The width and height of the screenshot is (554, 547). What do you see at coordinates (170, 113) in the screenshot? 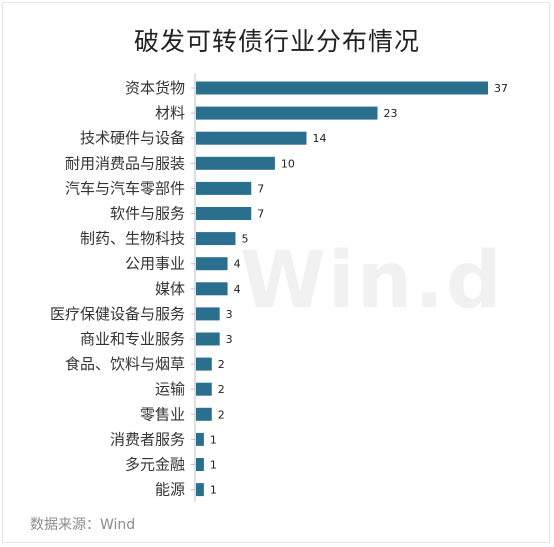
I see `category-label: 材料` at bounding box center [170, 113].